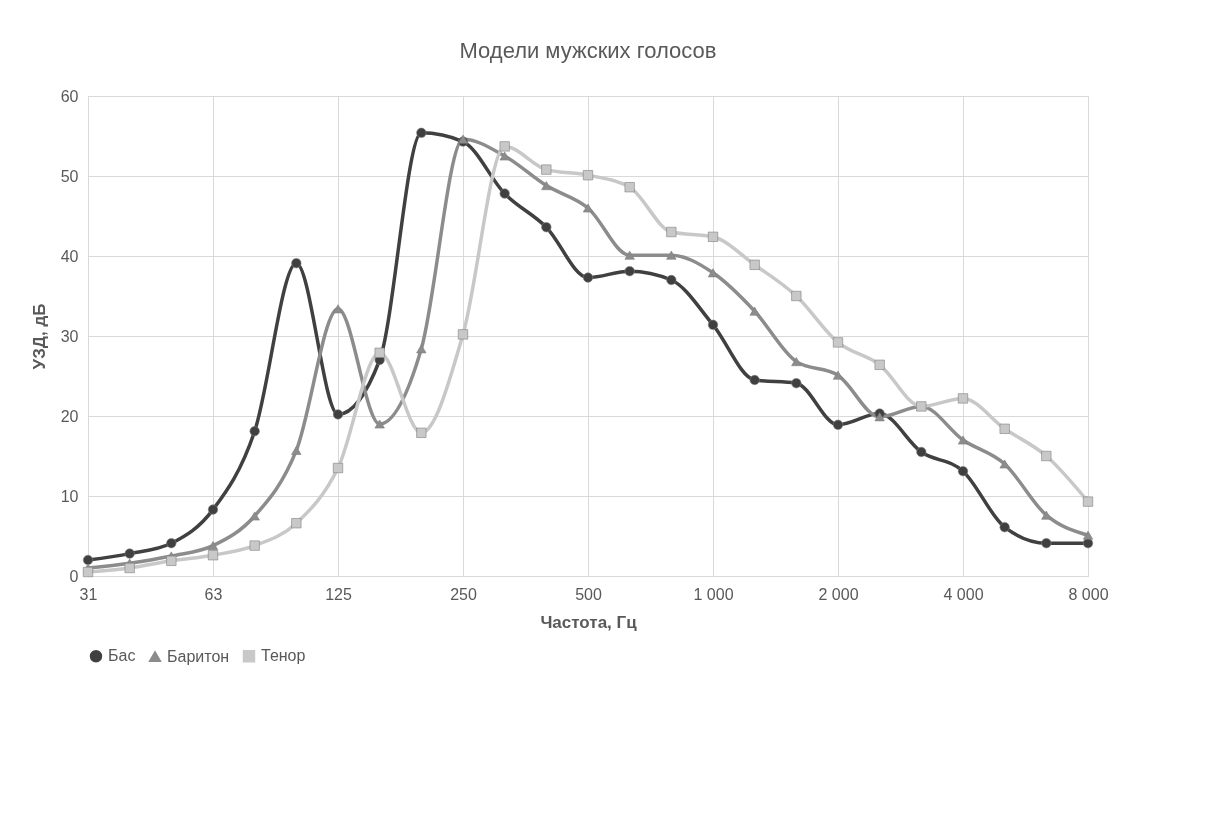 The width and height of the screenshot is (1229, 816). I want to click on x-tick-label: 8 000, so click(1088, 594).